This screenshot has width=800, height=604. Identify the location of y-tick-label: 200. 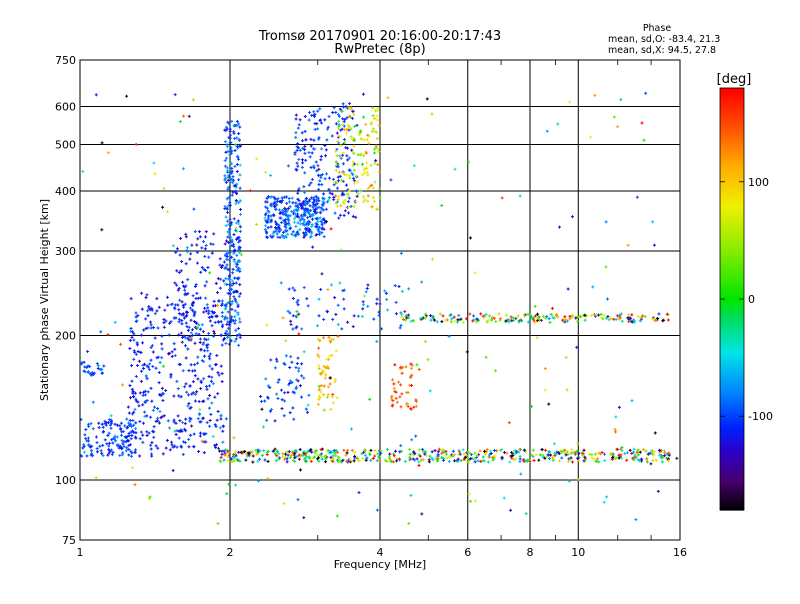
(65, 336).